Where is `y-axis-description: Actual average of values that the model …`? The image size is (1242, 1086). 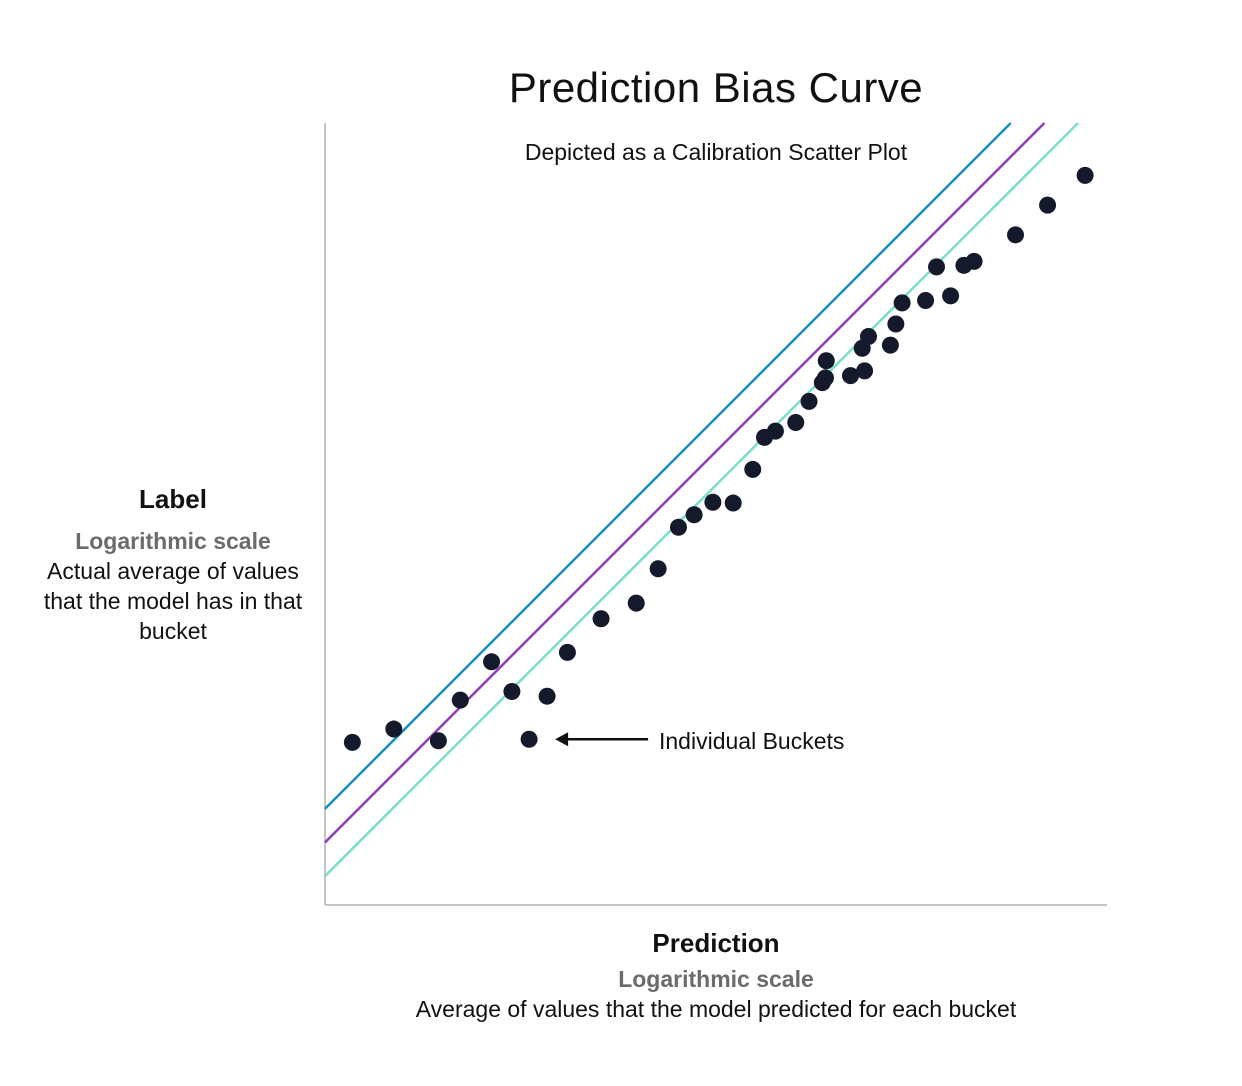 y-axis-description: Actual average of values that the model … is located at coordinates (173, 601).